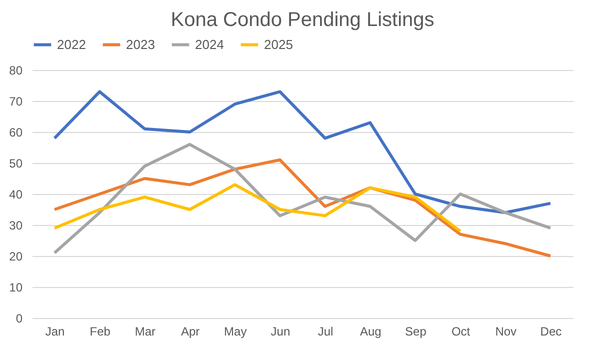 The height and width of the screenshot is (351, 593). I want to click on x-tick-label: Jul, so click(326, 331).